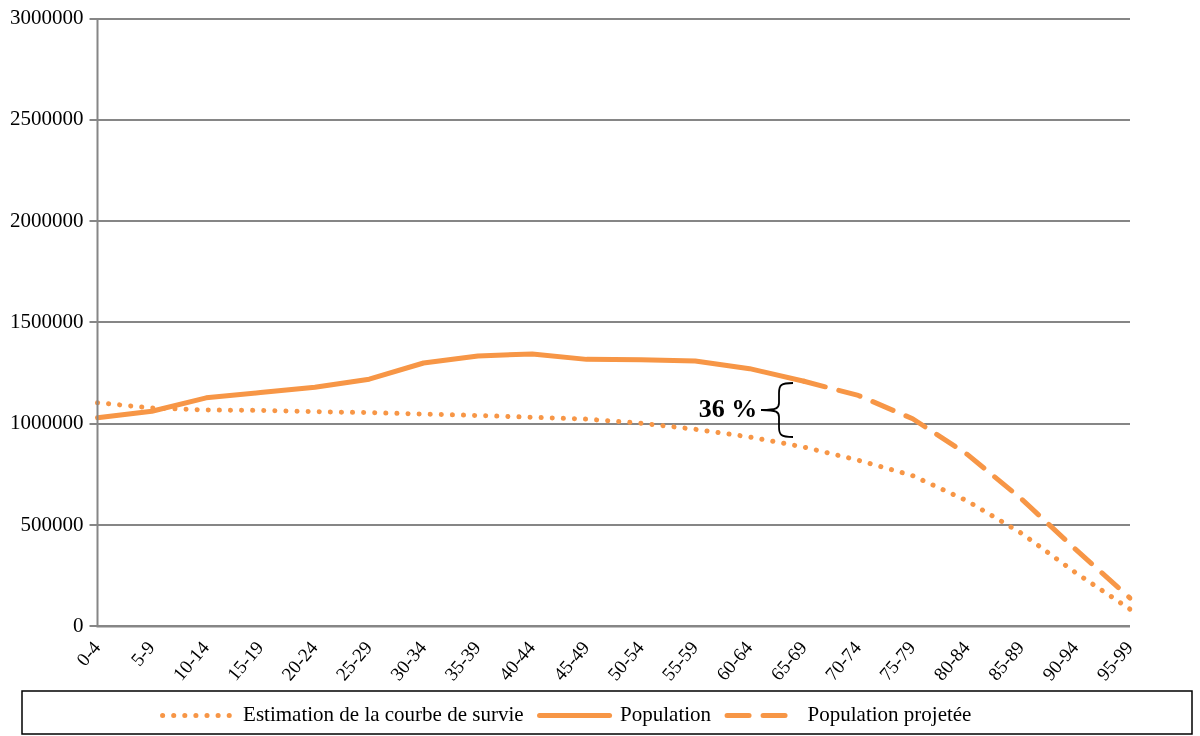 The height and width of the screenshot is (736, 1200). What do you see at coordinates (142, 653) in the screenshot?
I see `x-tick-label: 5-9` at bounding box center [142, 653].